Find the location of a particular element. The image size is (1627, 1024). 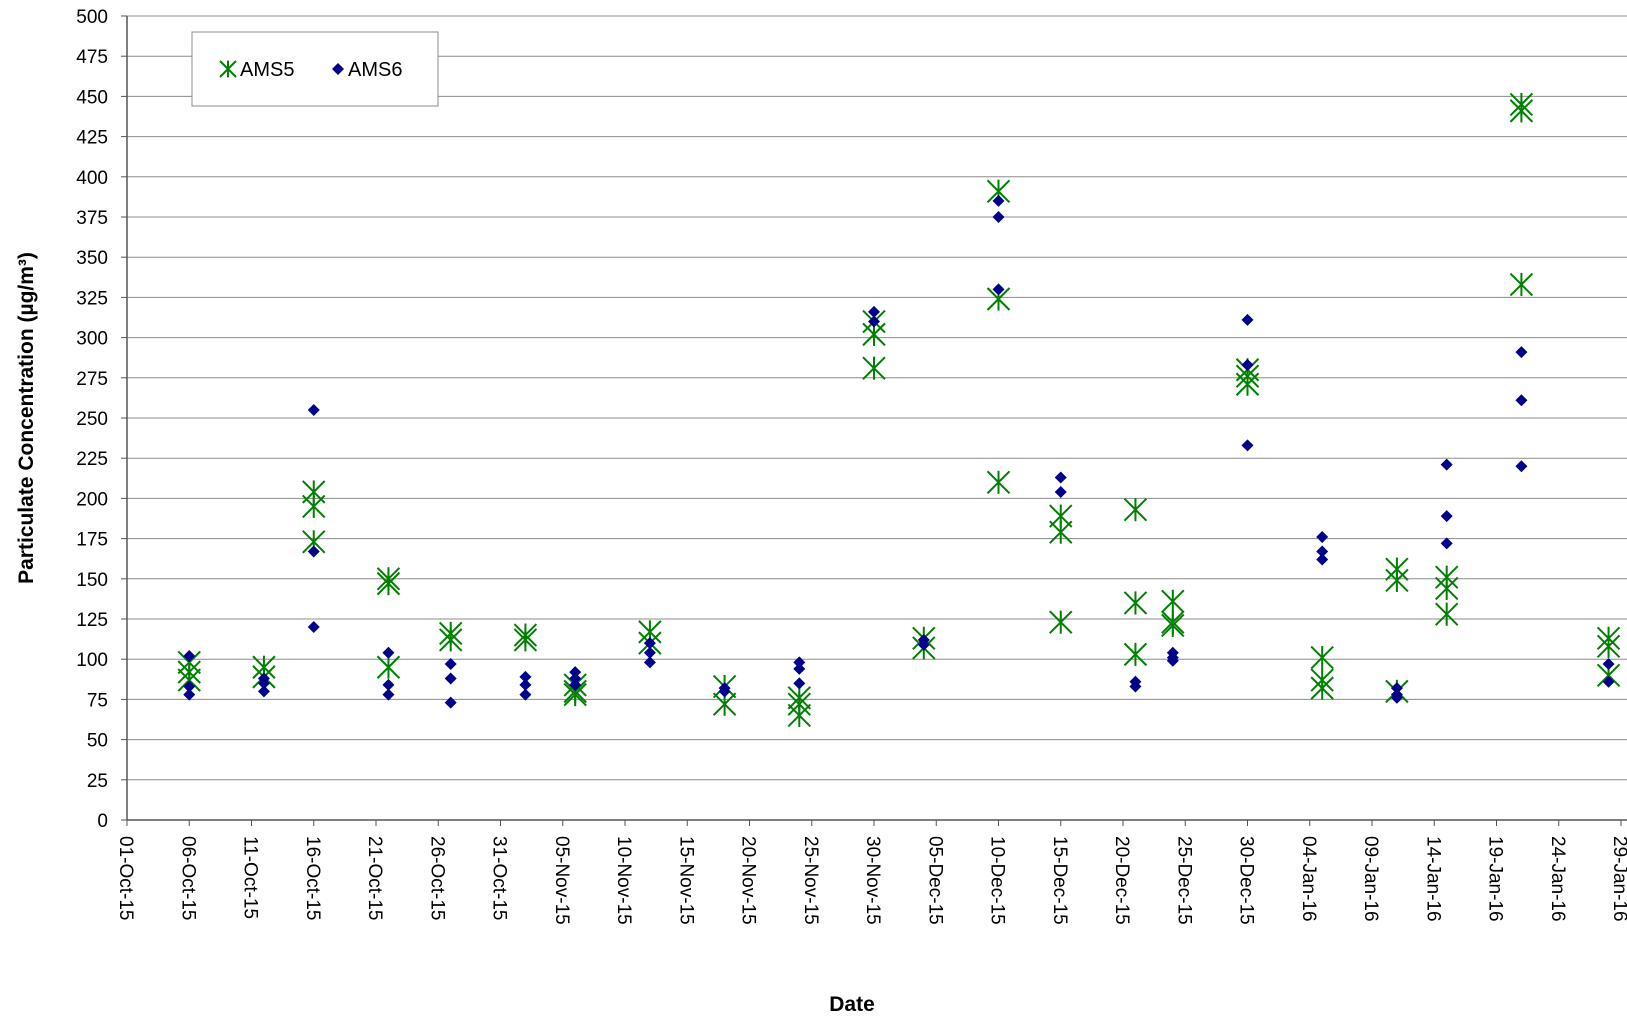

legend-box is located at coordinates (315, 69).